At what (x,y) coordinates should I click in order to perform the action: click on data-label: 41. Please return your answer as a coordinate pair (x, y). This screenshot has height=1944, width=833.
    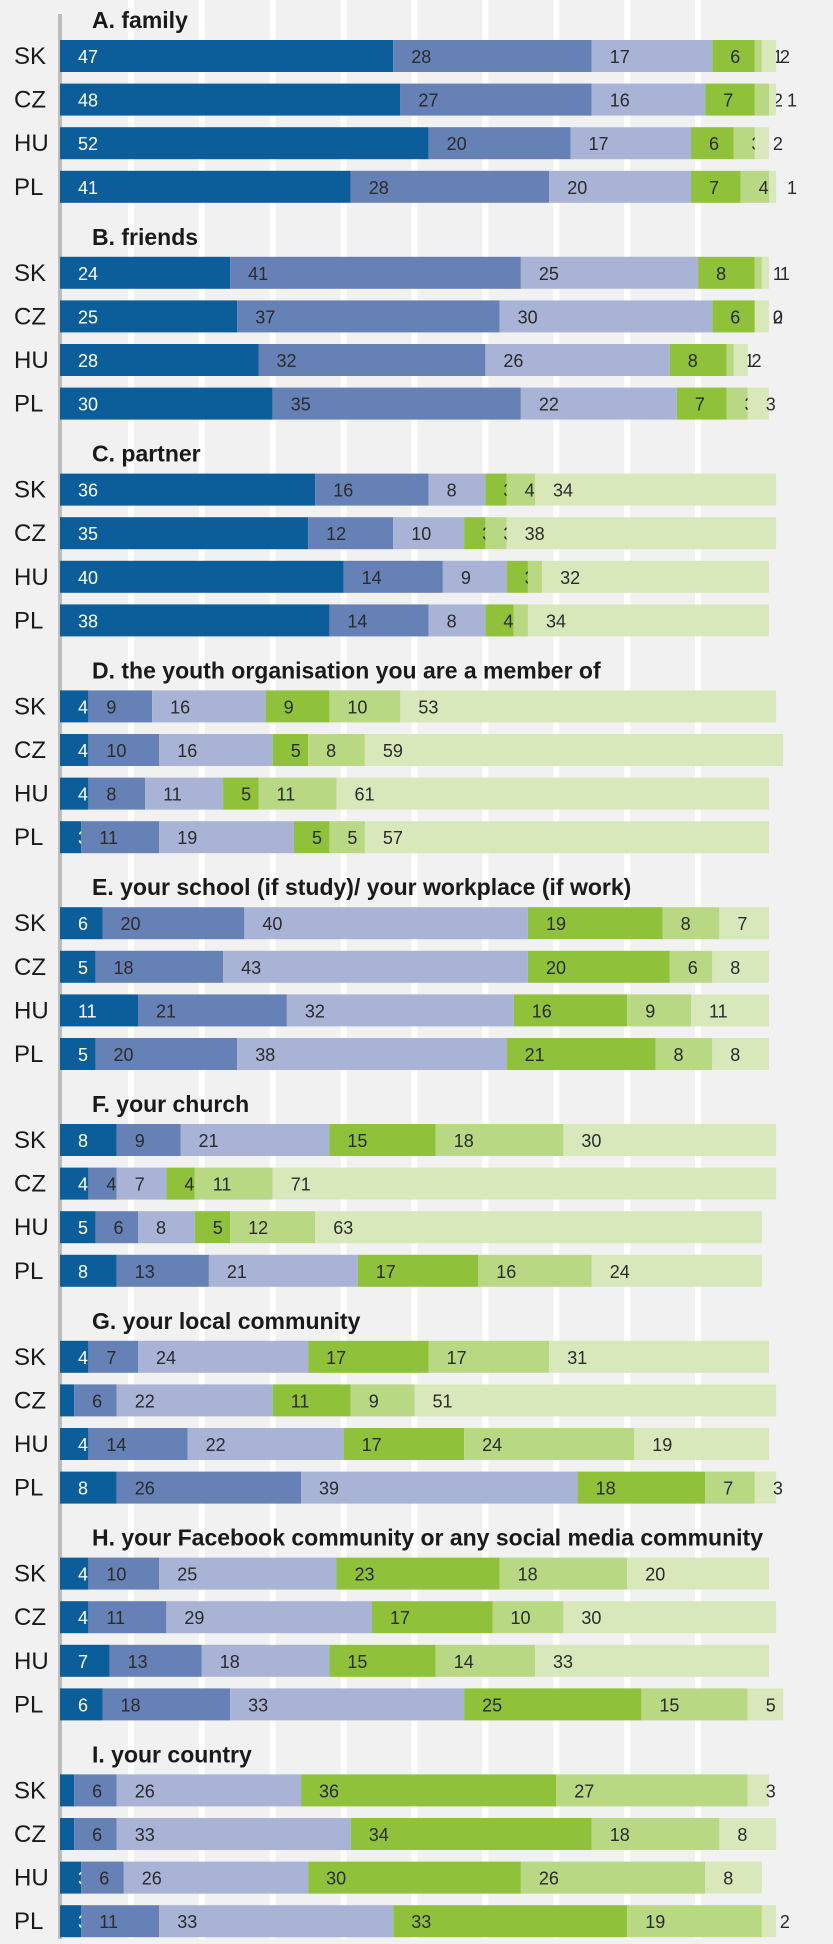
    Looking at the image, I should click on (88, 188).